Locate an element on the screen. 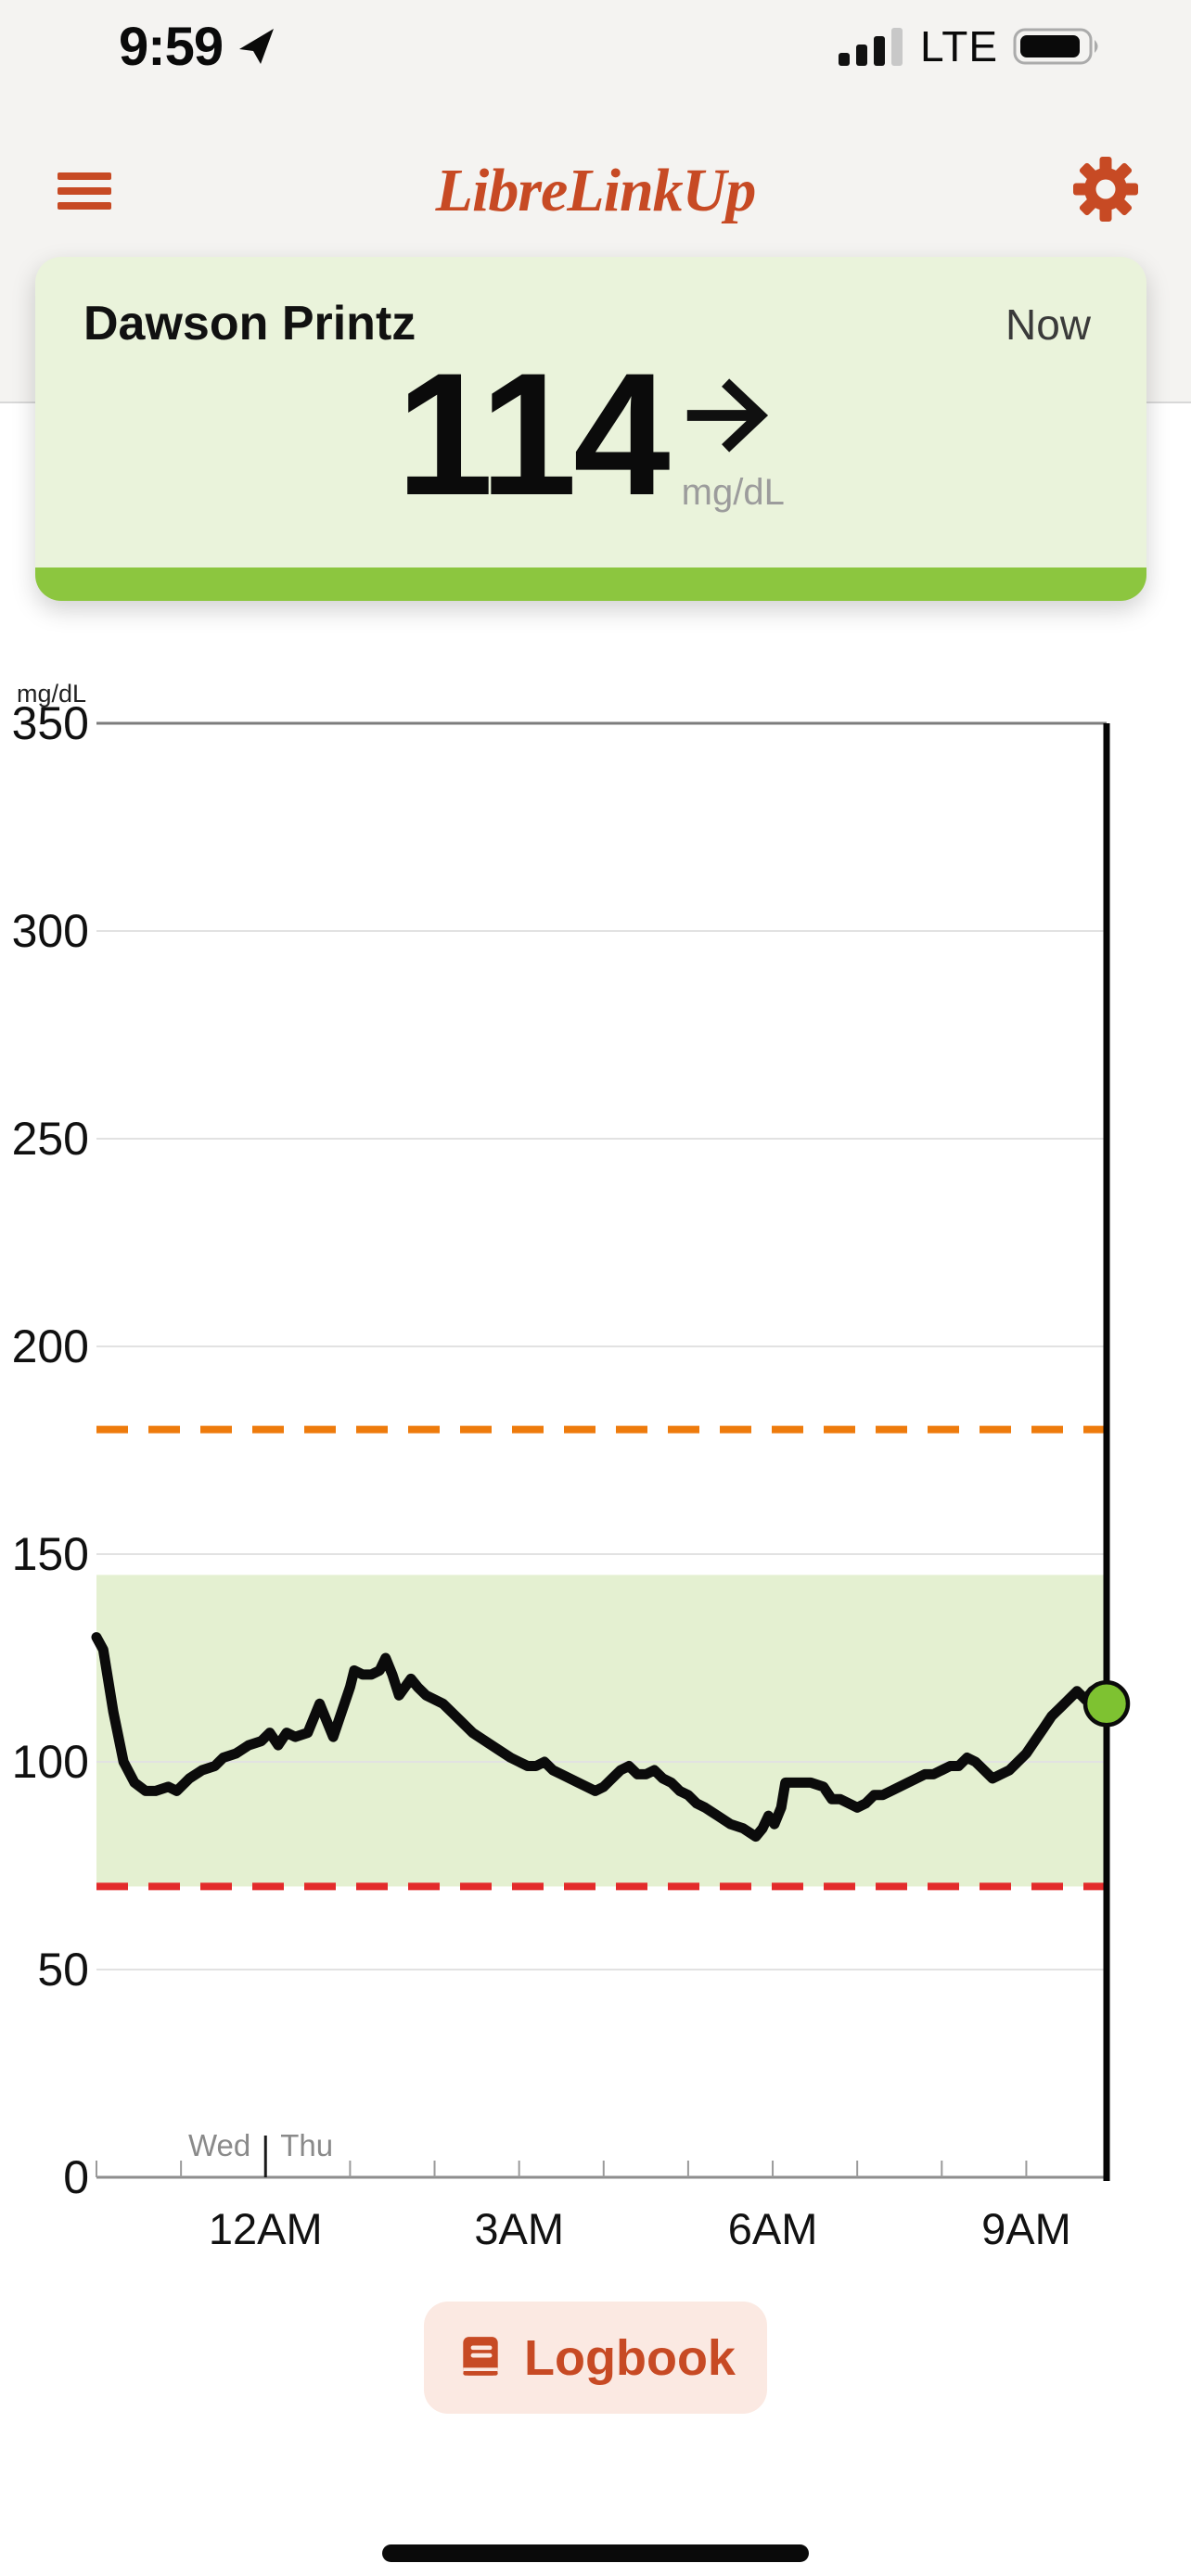 The height and width of the screenshot is (2576, 1191). hamburger-icon is located at coordinates (84, 176).